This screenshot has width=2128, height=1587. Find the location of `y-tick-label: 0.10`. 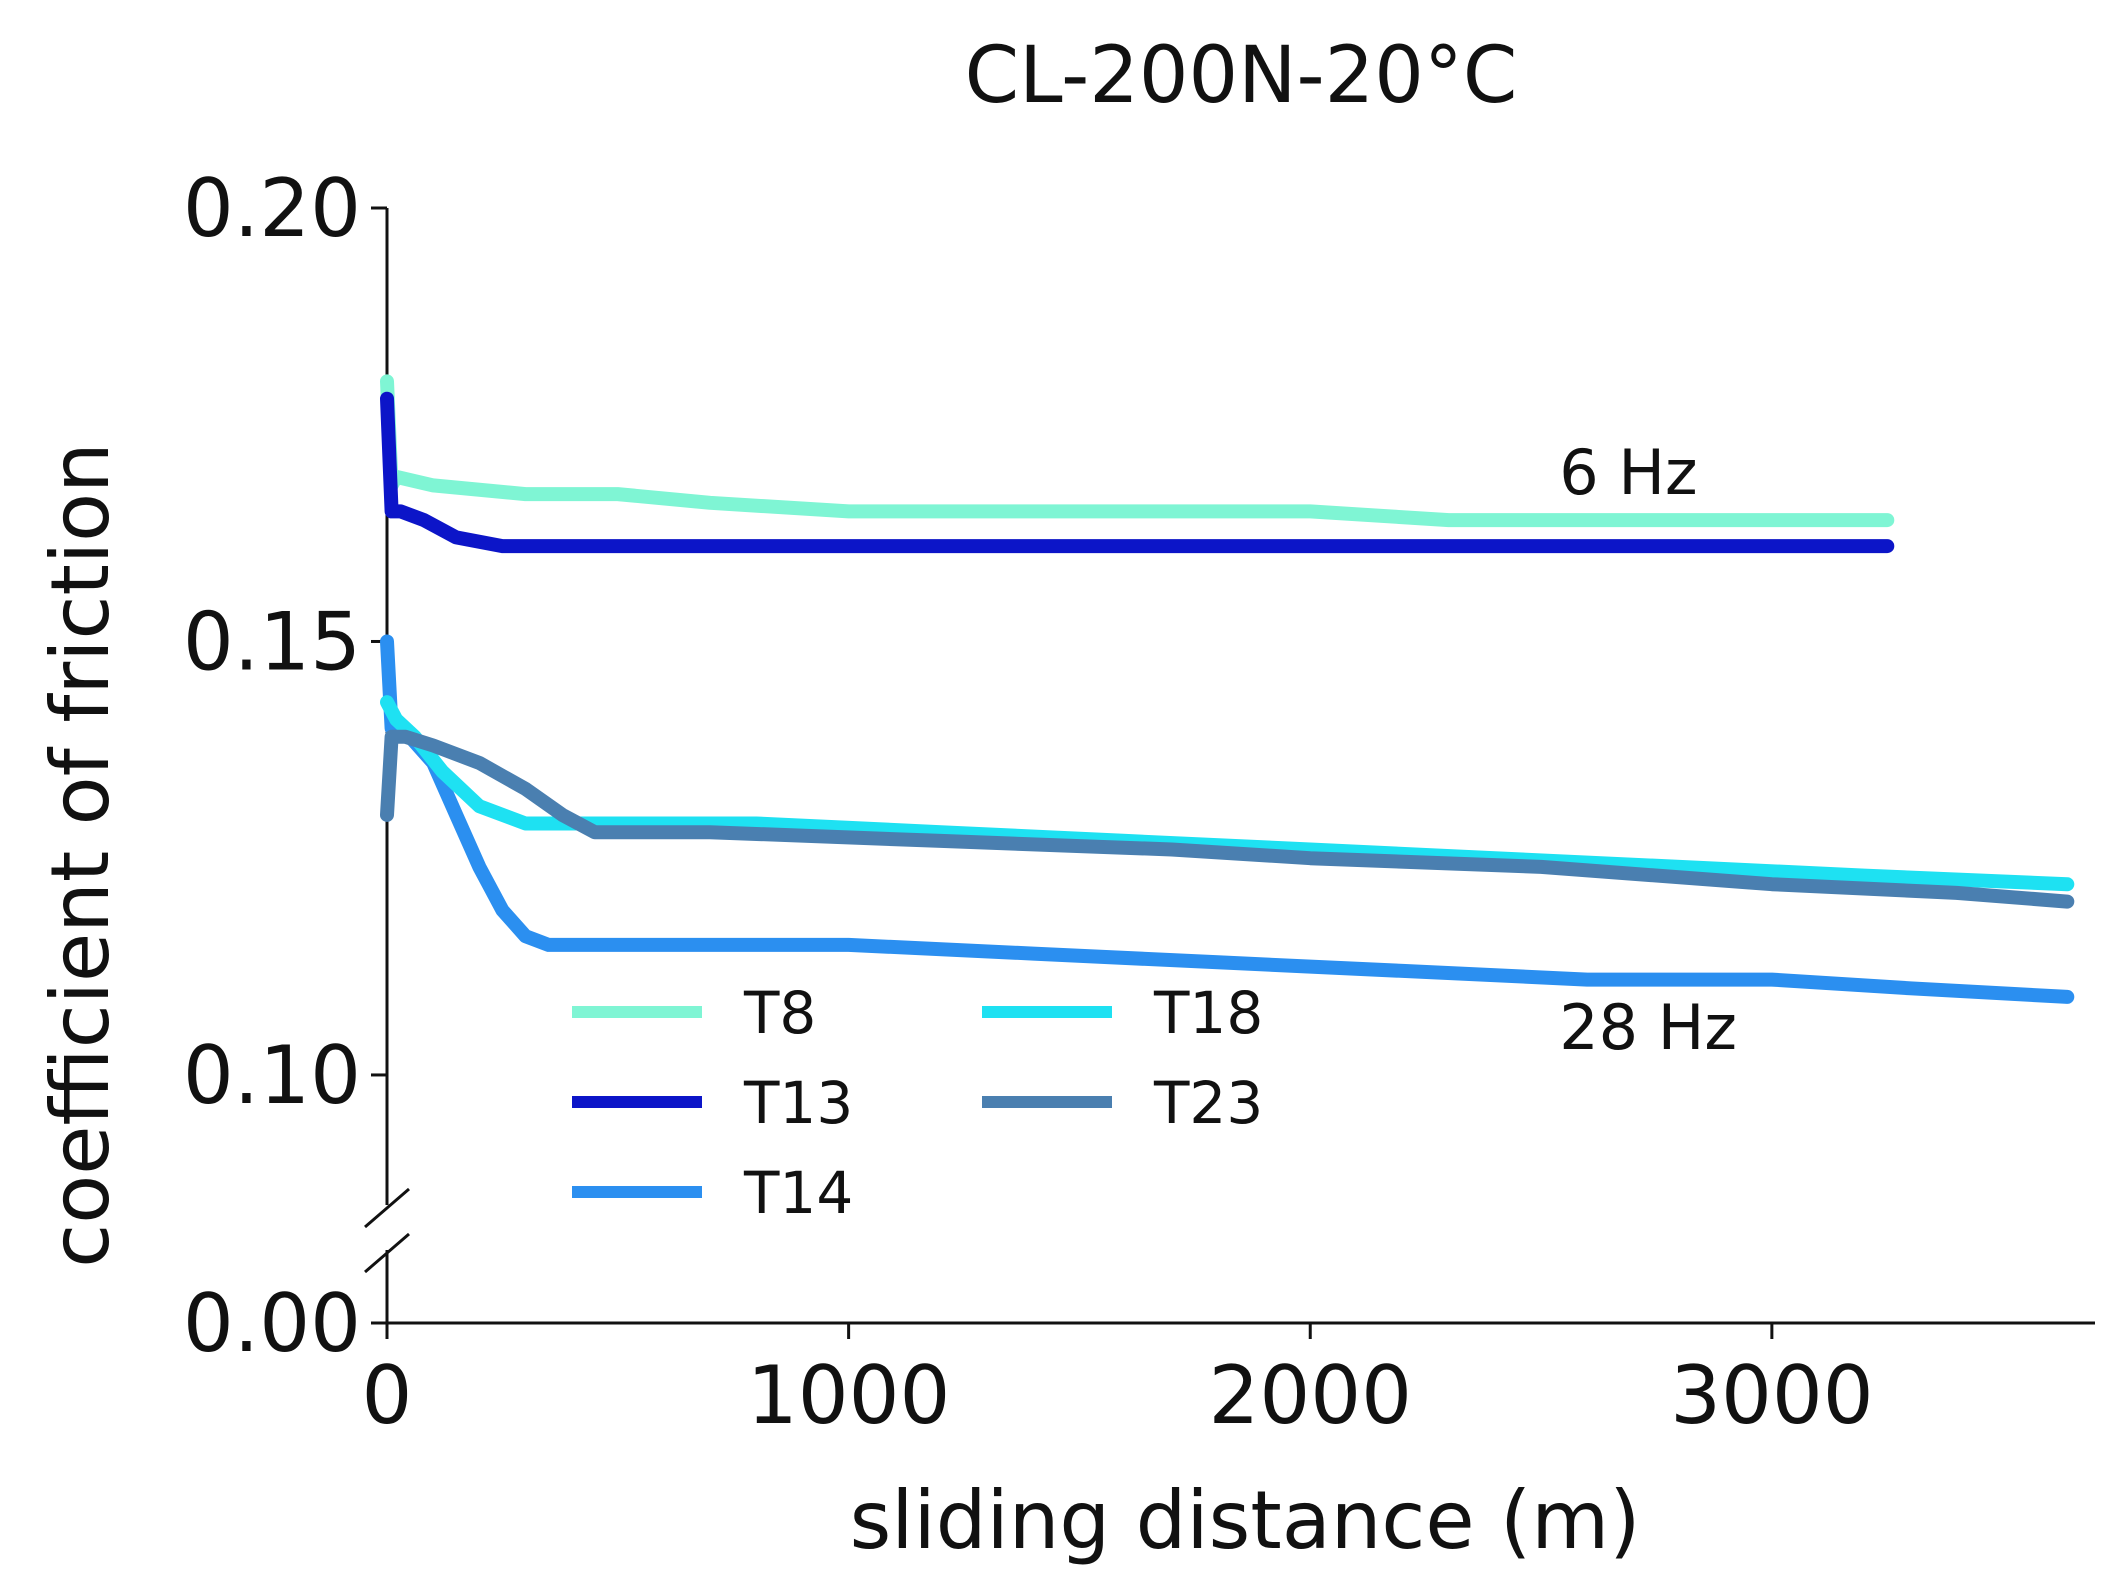

y-tick-label: 0.10 is located at coordinates (272, 1075).